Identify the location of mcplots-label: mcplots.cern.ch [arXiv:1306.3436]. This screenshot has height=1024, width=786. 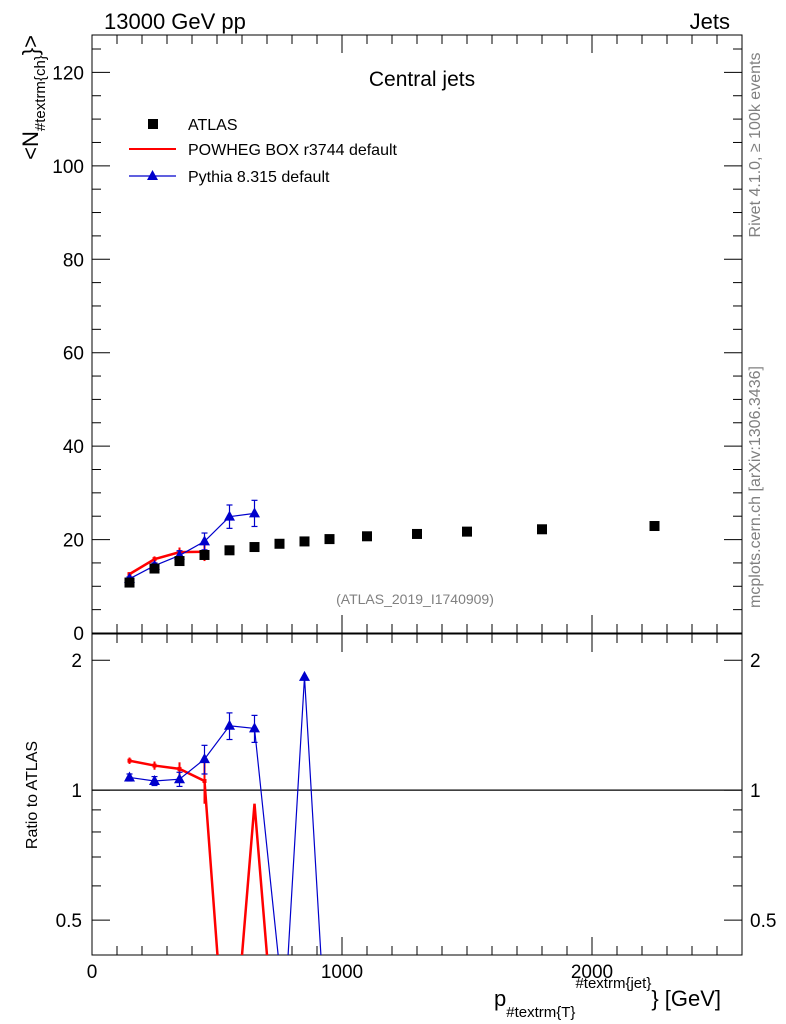
(755, 487).